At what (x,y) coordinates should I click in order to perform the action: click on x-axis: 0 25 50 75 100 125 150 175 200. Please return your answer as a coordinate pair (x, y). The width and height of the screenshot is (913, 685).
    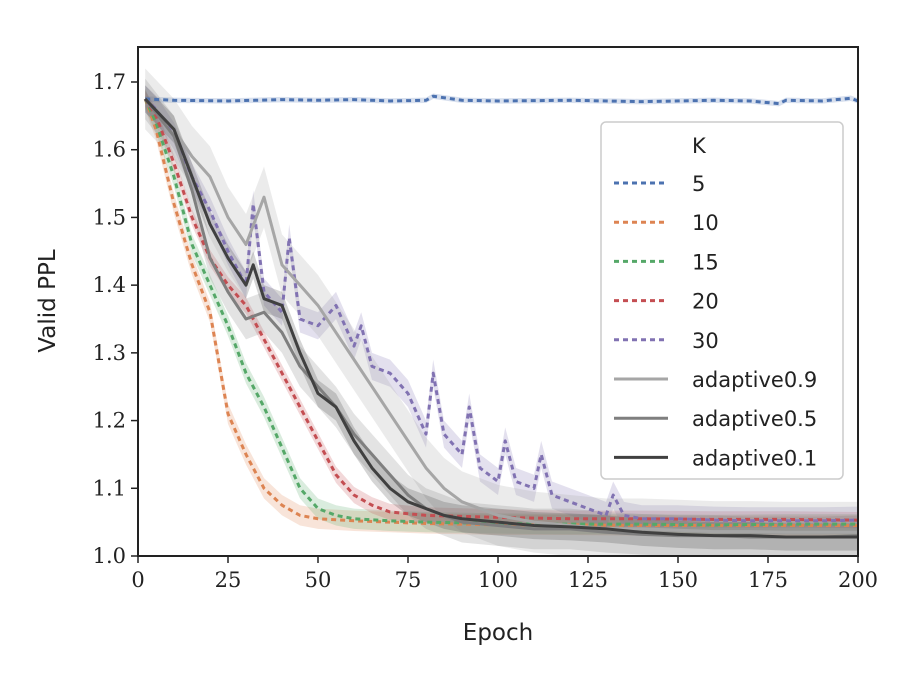
    Looking at the image, I should click on (504, 574).